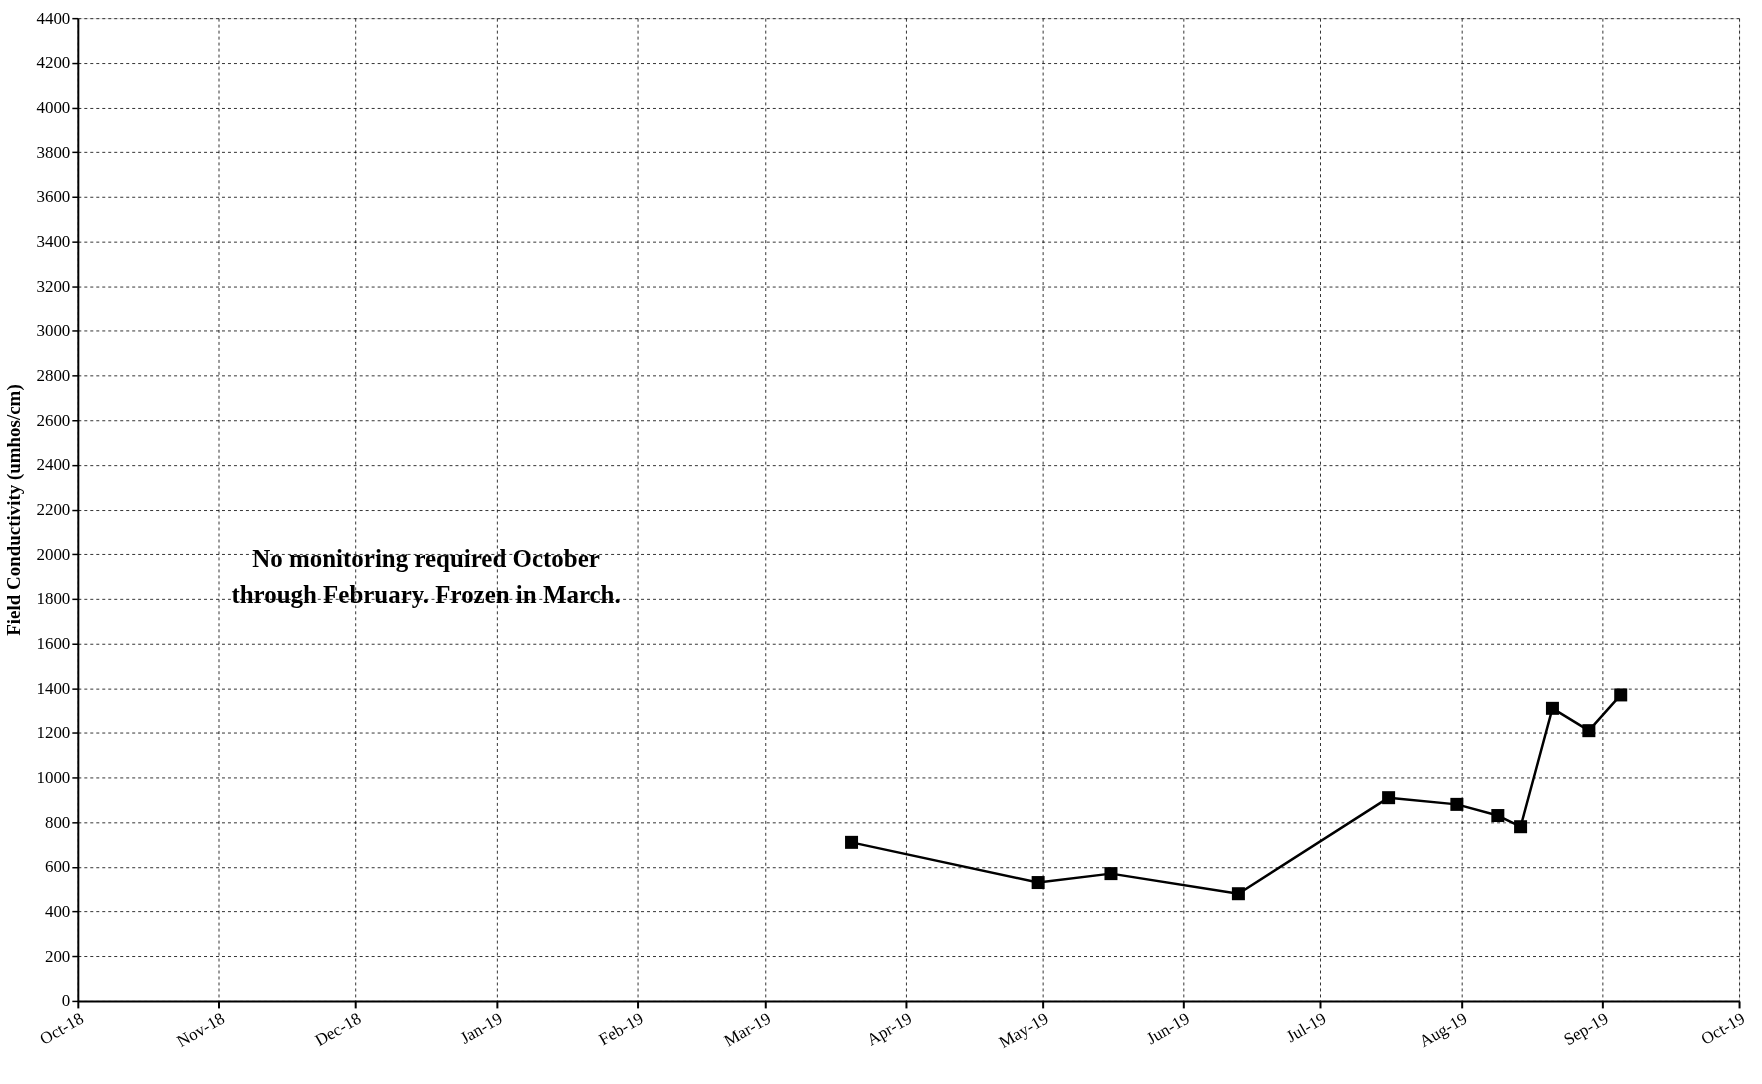  Describe the element at coordinates (53, 107) in the screenshot. I see `y-tick-label: 4000` at that location.